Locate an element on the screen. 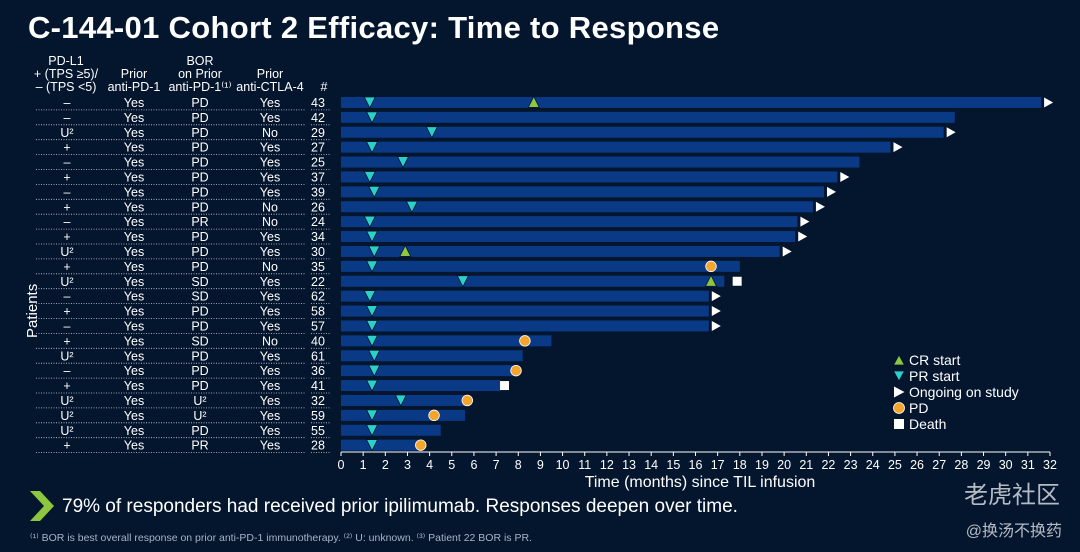 The image size is (1080, 552). legend-label-ongoing: Ongoing on study is located at coordinates (964, 392).